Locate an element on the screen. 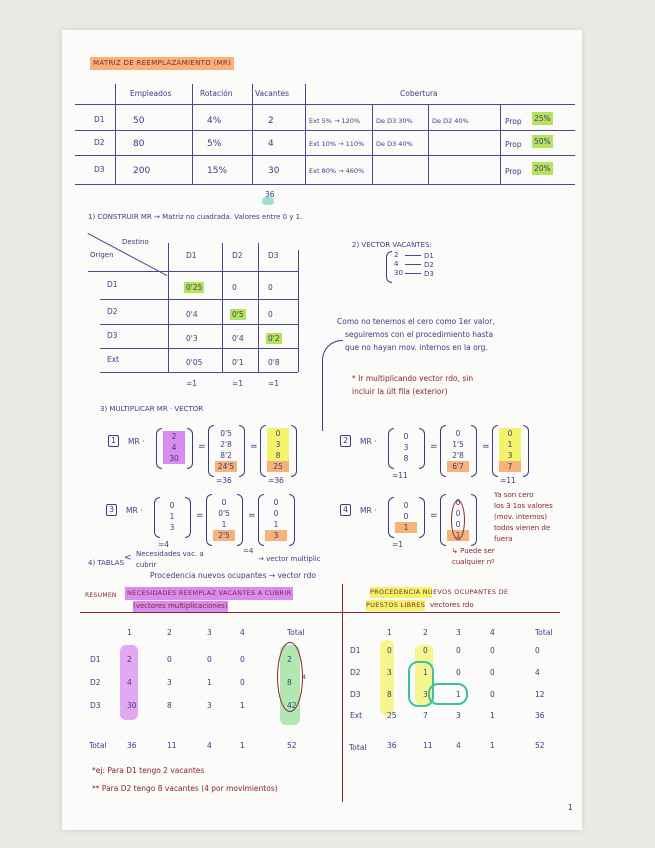  summary-left-subtitle: (vectores multiplicaciones) is located at coordinates (180, 606).